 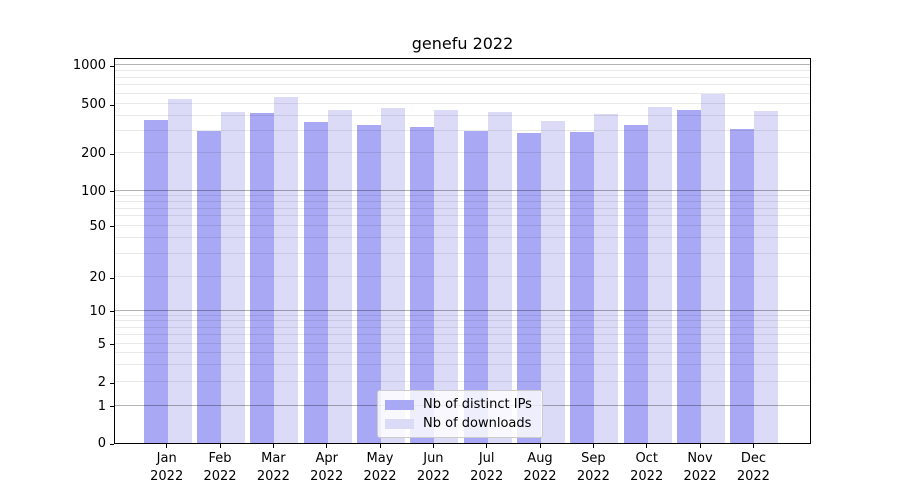 I want to click on bar-downloads-aug, so click(x=553, y=281).